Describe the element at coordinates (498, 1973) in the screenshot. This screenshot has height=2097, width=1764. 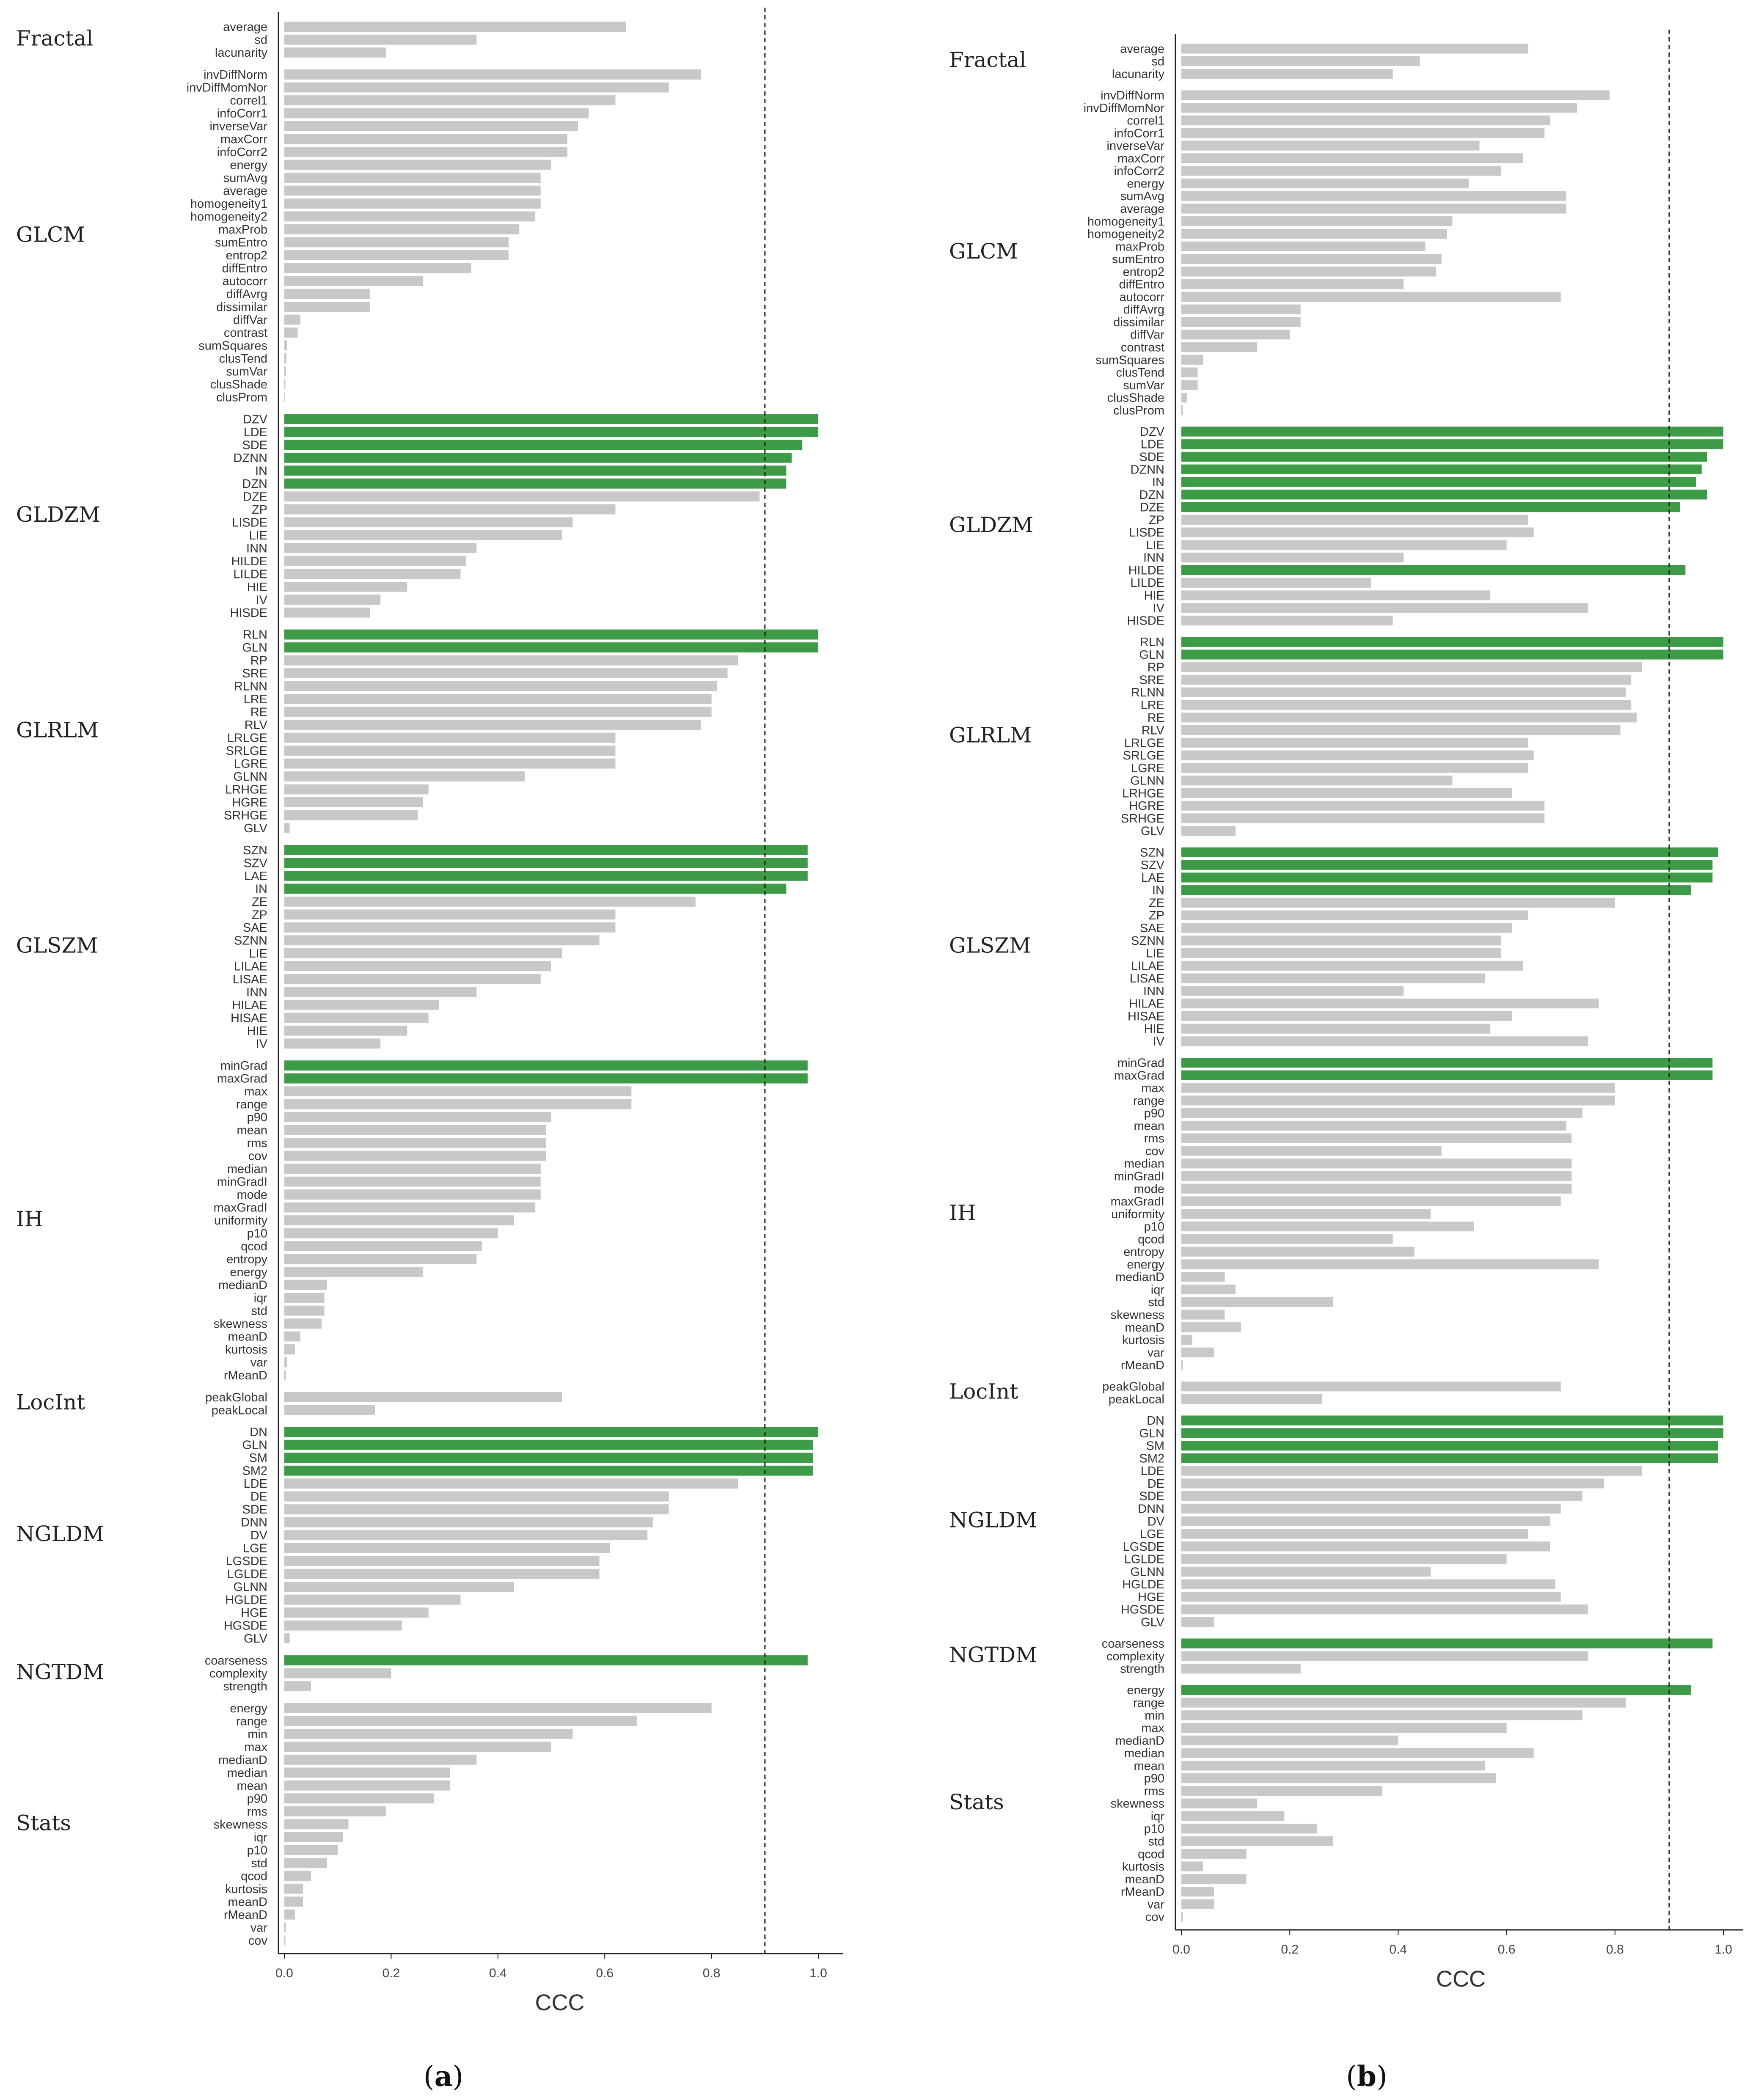
I see `x-tick-label: 0.4` at that location.